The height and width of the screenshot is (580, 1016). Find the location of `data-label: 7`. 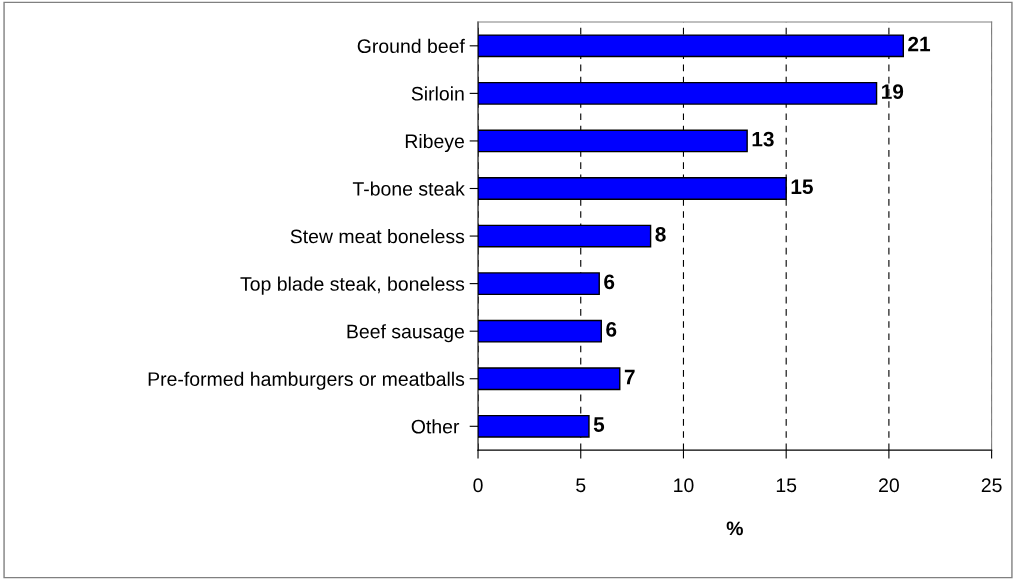

data-label: 7 is located at coordinates (629, 377).